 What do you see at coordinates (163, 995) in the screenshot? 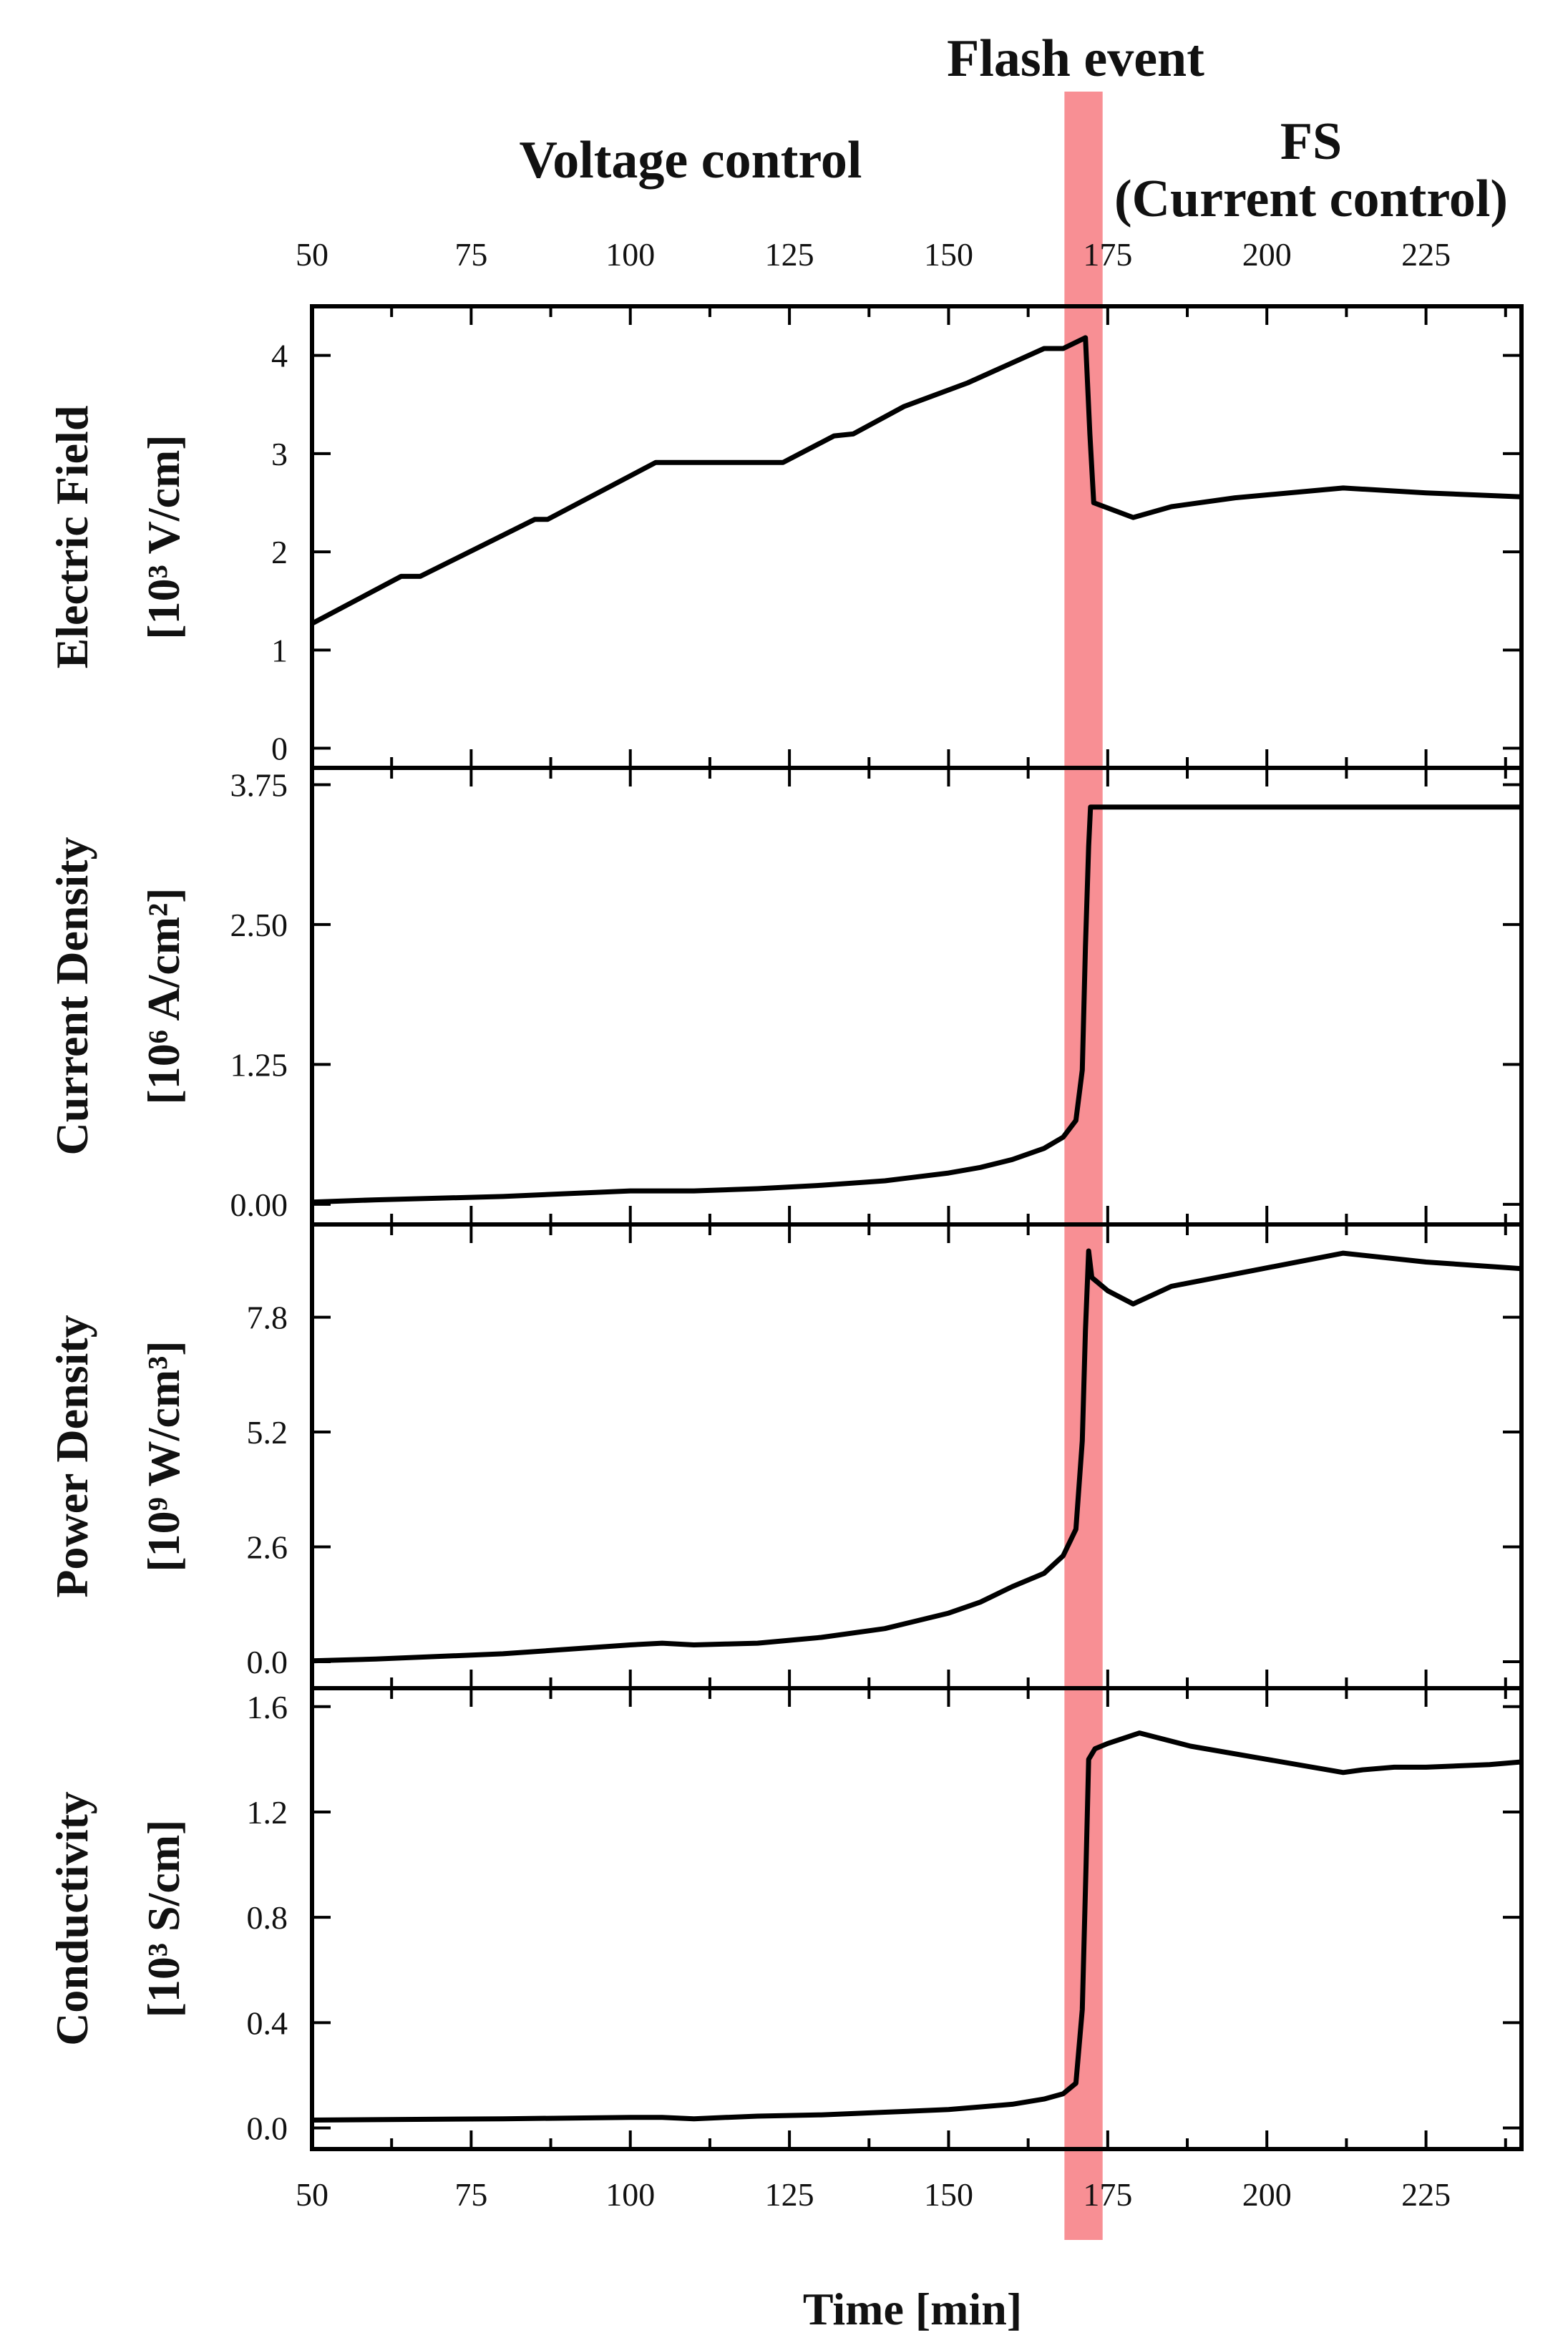
I see `y-axis-unit-current-density: [10⁶ A/cm²]` at bounding box center [163, 995].